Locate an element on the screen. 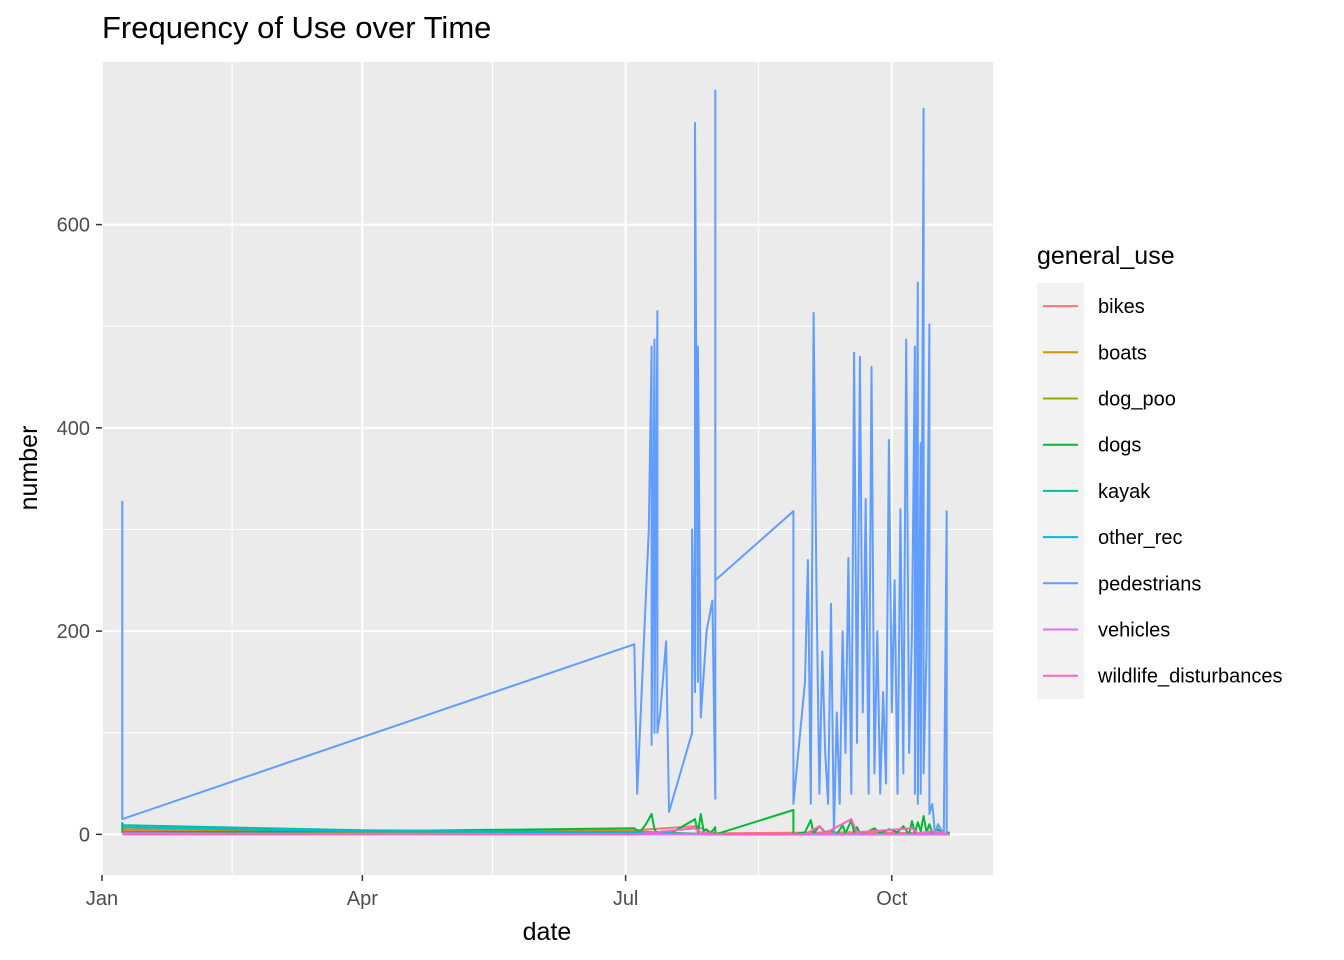  x-tick-label: Jan is located at coordinates (102, 899).